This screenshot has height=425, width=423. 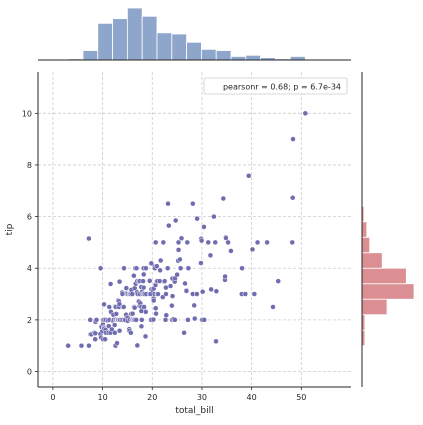 What do you see at coordinates (29, 165) in the screenshot?
I see `y-tick-label: 8` at bounding box center [29, 165].